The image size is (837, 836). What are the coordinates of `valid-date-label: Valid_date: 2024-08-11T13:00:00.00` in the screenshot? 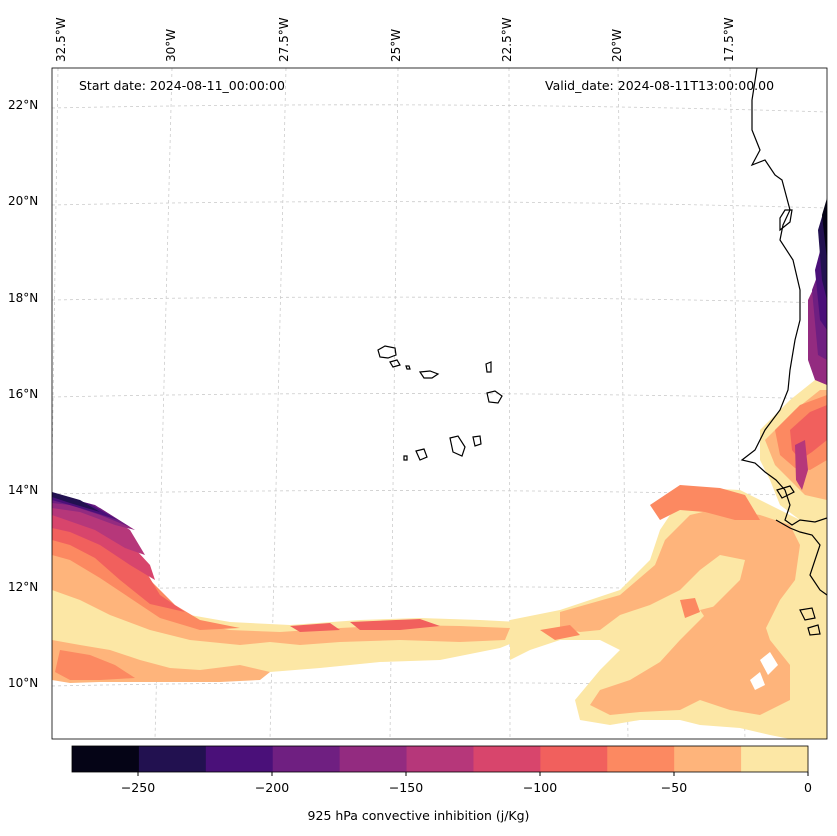 It's located at (660, 85).